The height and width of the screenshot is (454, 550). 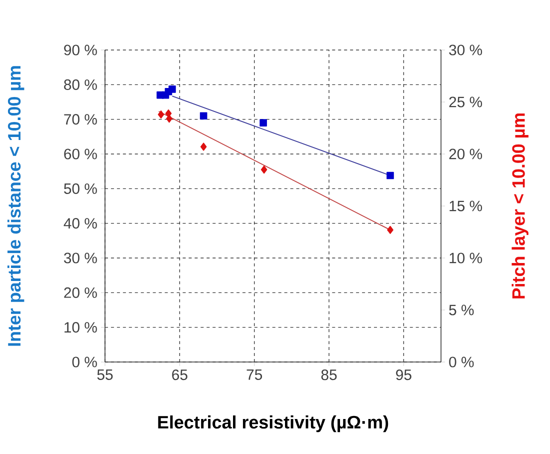 What do you see at coordinates (105, 375) in the screenshot?
I see `x-tick-label: 55` at bounding box center [105, 375].